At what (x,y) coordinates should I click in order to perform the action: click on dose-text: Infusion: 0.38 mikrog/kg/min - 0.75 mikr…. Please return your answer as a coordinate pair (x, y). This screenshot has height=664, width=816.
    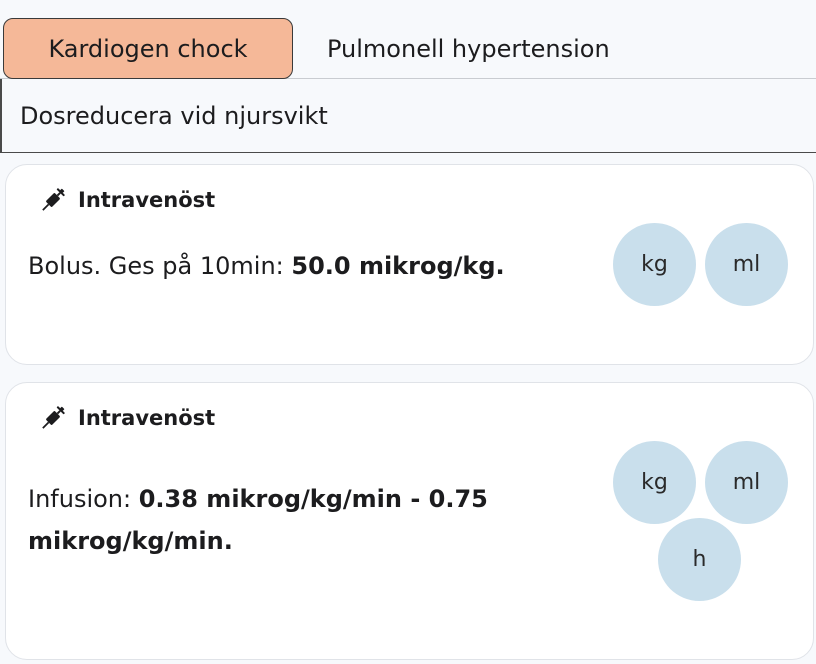
    Looking at the image, I should click on (308, 520).